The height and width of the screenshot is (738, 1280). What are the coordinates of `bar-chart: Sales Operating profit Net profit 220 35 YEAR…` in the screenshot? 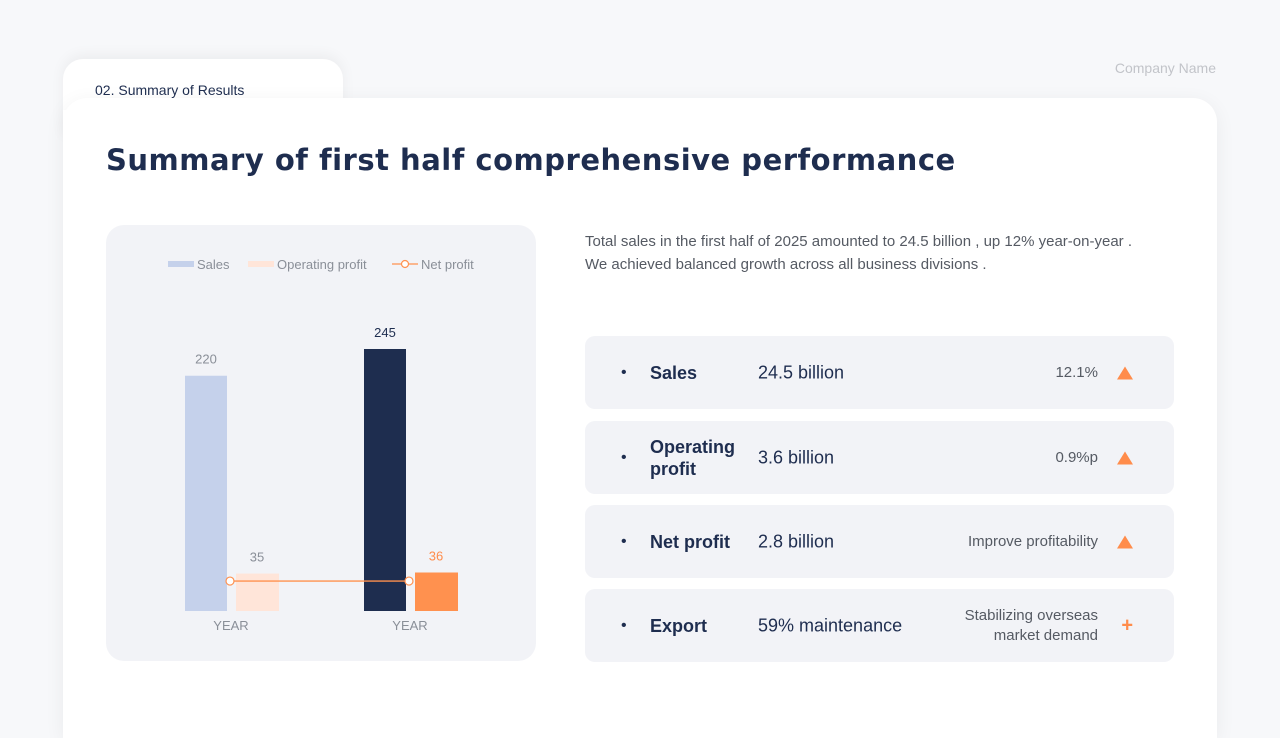 It's located at (321, 445).